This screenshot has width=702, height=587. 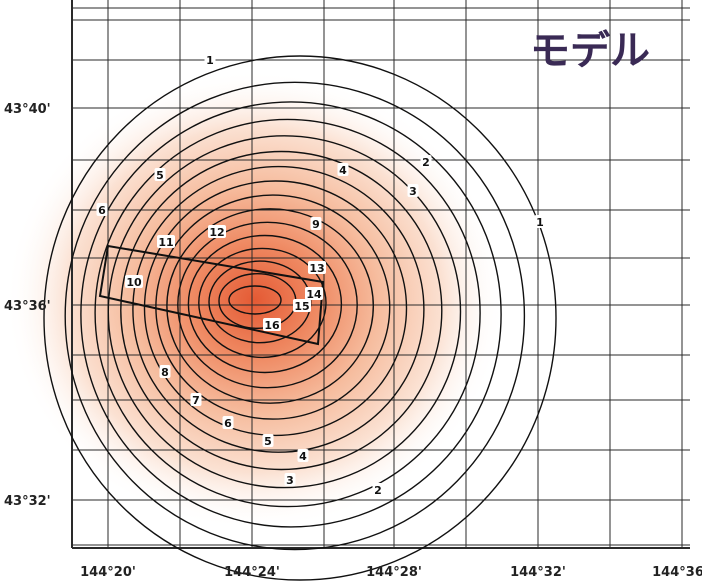 I want to click on contour-label: 9, so click(x=316, y=224).